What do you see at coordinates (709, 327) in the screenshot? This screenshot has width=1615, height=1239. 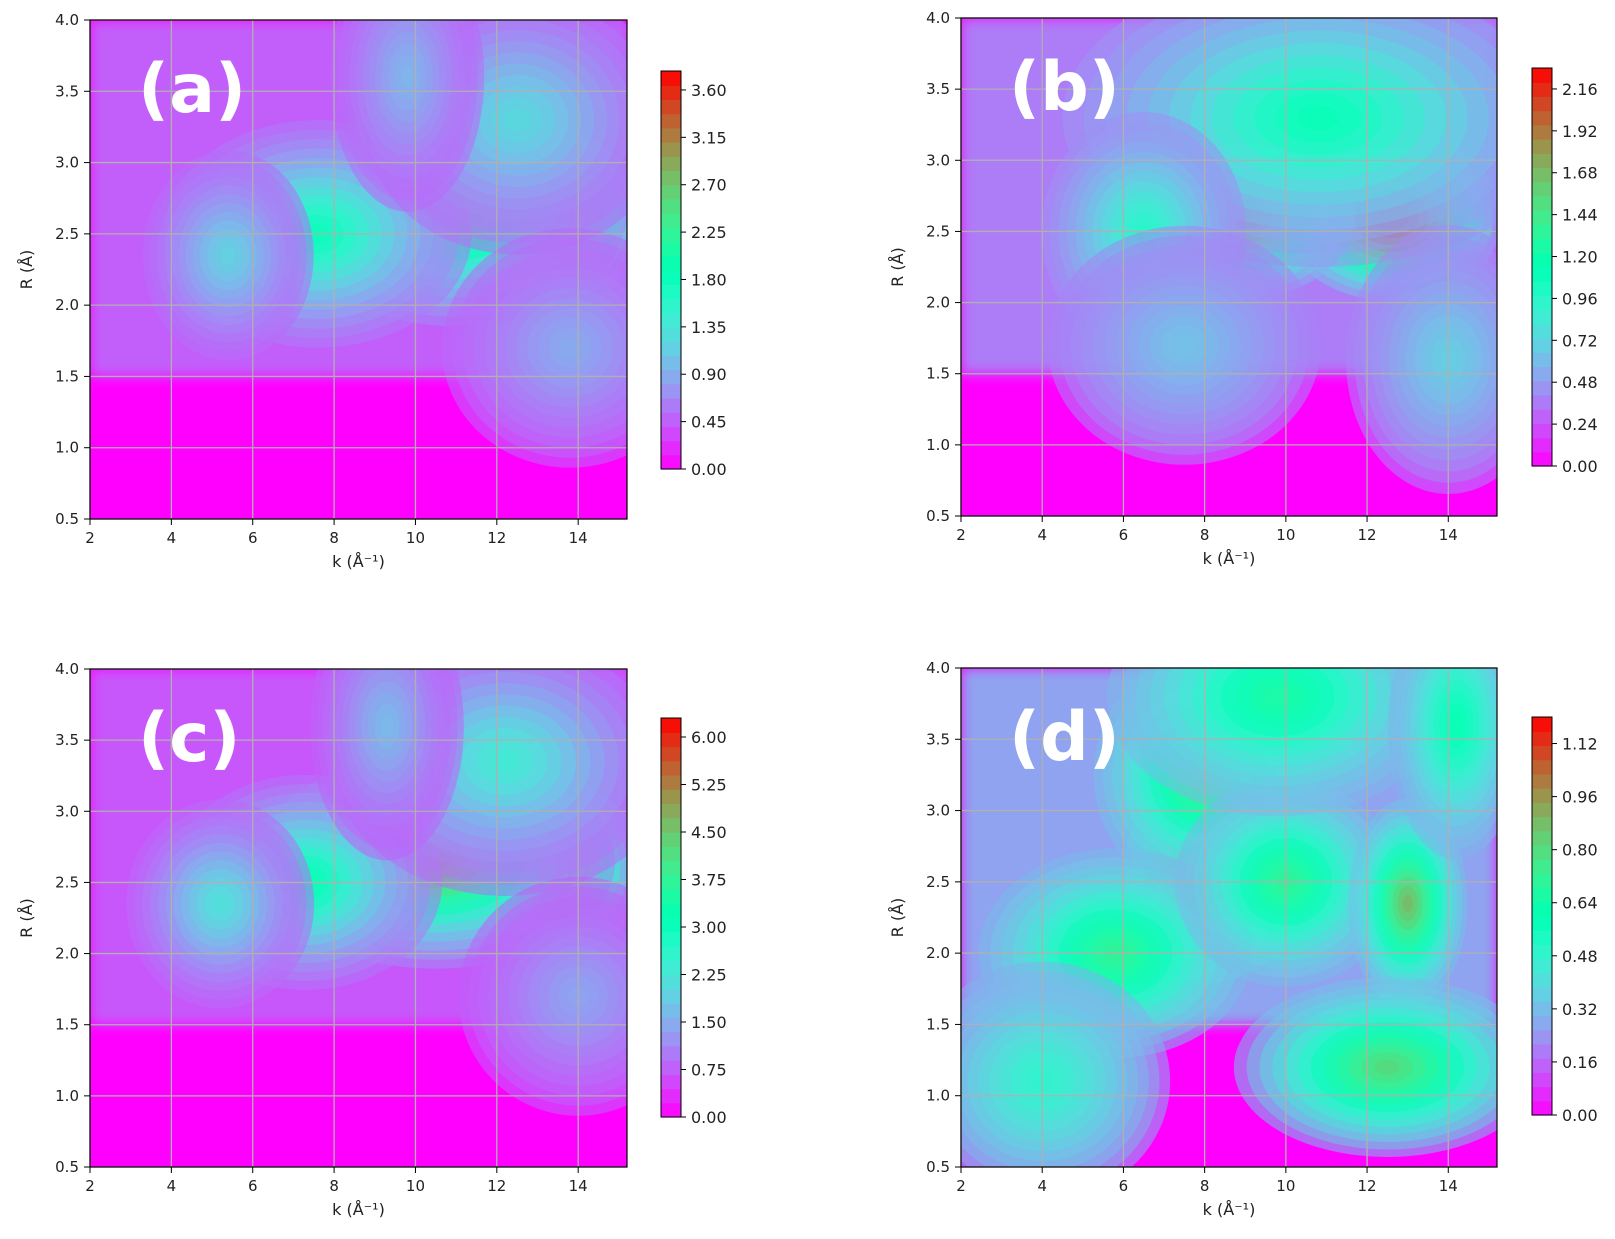 I see `colorbar-tick-label: 1.35` at bounding box center [709, 327].